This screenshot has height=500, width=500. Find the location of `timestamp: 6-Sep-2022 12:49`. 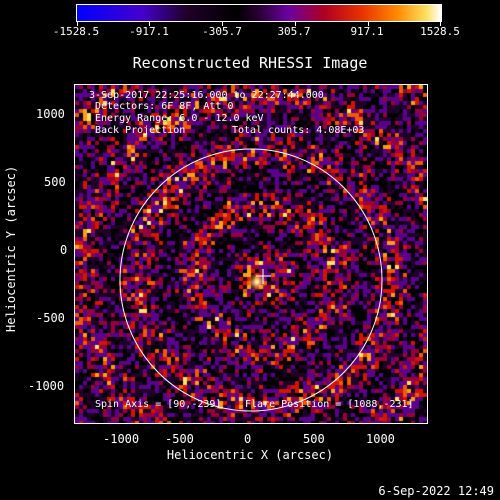

timestamp: 6-Sep-2022 12:49 is located at coordinates (436, 491).